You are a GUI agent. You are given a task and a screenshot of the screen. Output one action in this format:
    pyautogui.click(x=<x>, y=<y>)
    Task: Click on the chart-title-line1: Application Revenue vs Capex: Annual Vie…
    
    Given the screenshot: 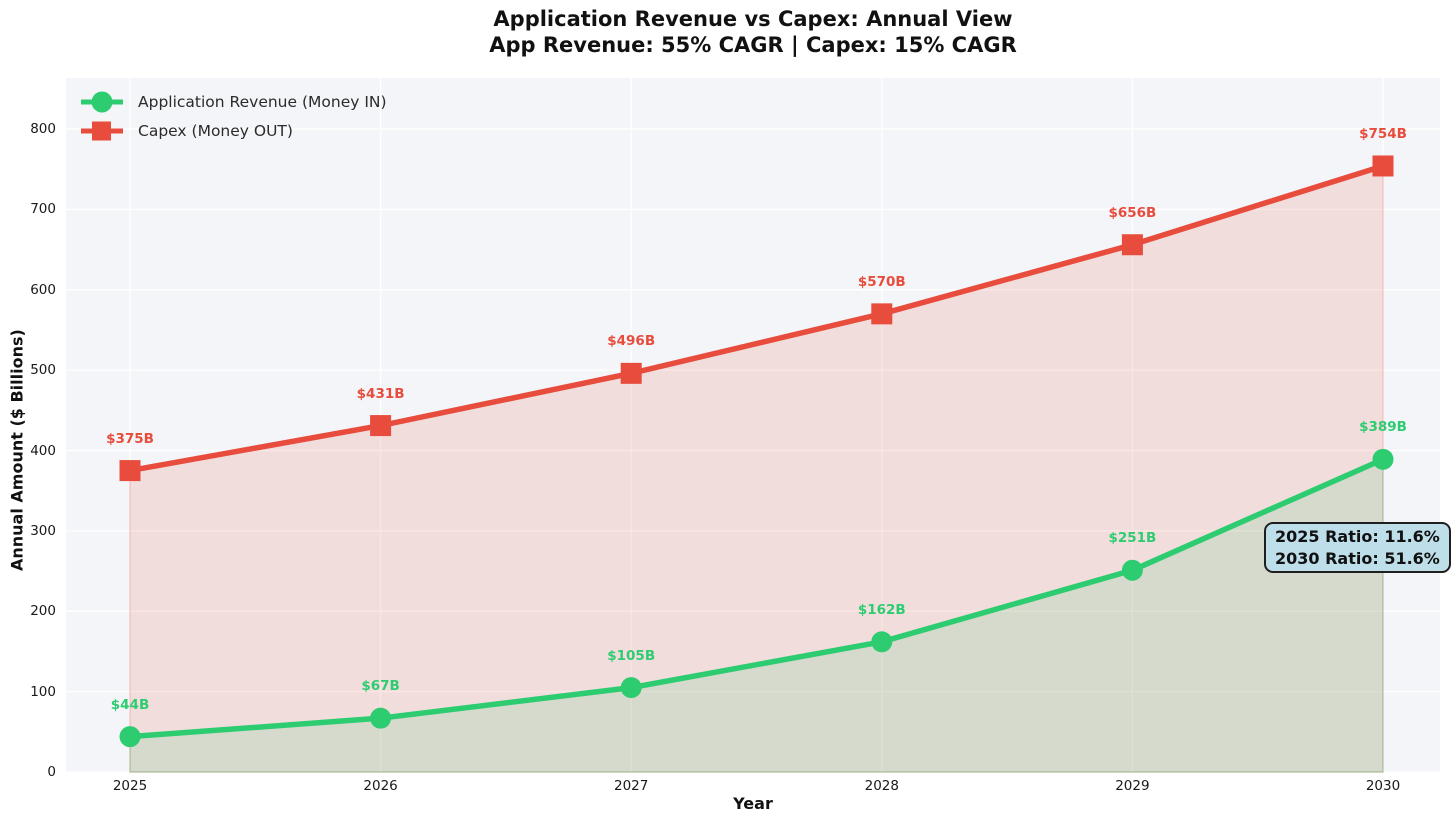 What is the action you would take?
    pyautogui.click(x=753, y=19)
    